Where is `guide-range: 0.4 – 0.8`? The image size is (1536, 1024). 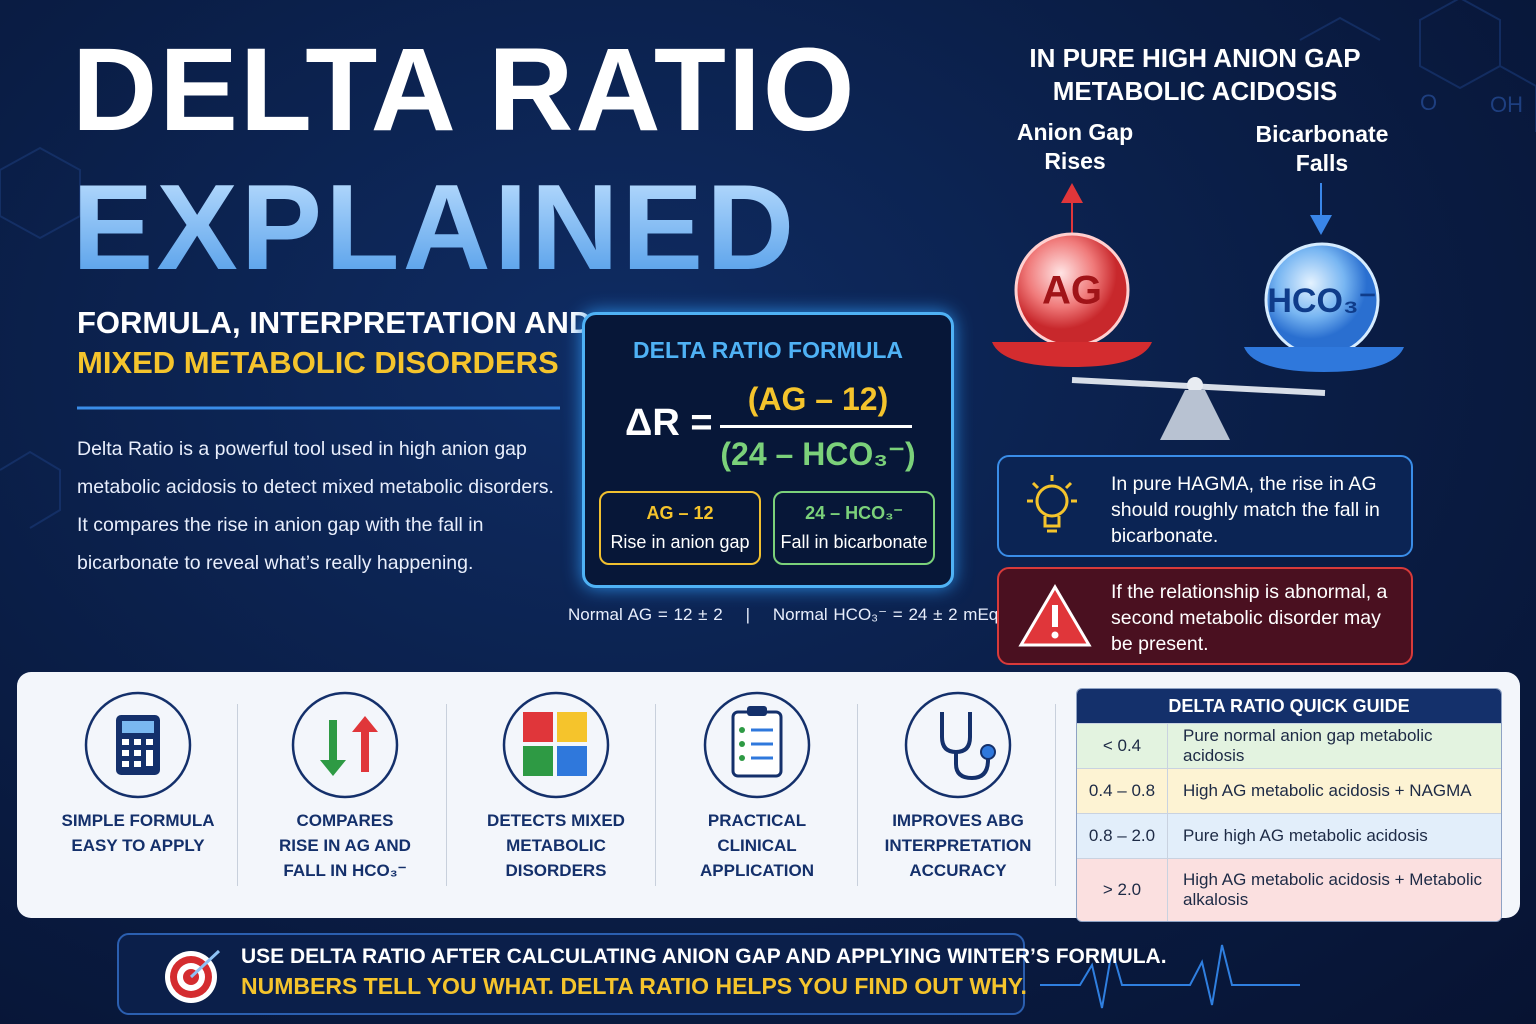
guide-range: 0.4 – 0.8 is located at coordinates (1122, 791).